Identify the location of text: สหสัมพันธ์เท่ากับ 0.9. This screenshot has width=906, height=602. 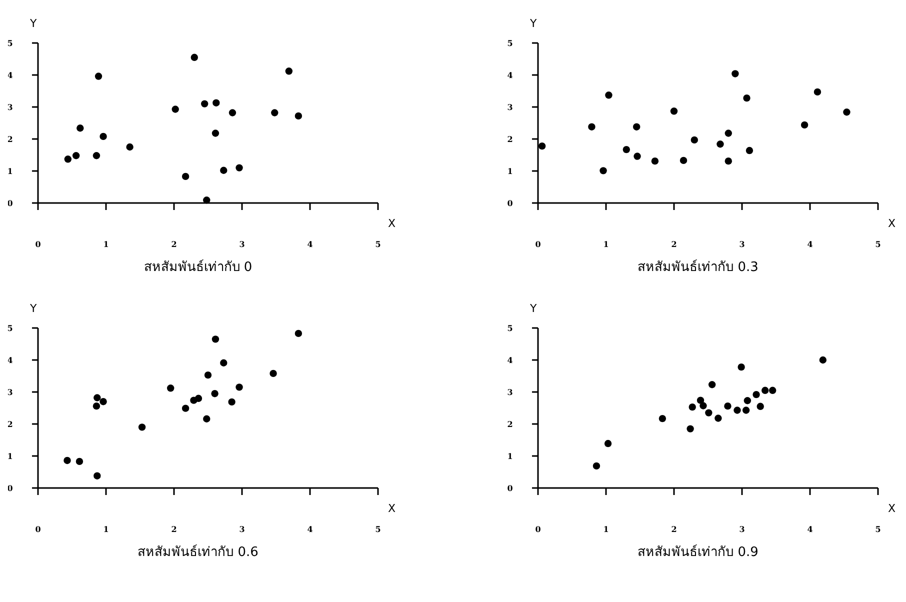
(698, 552).